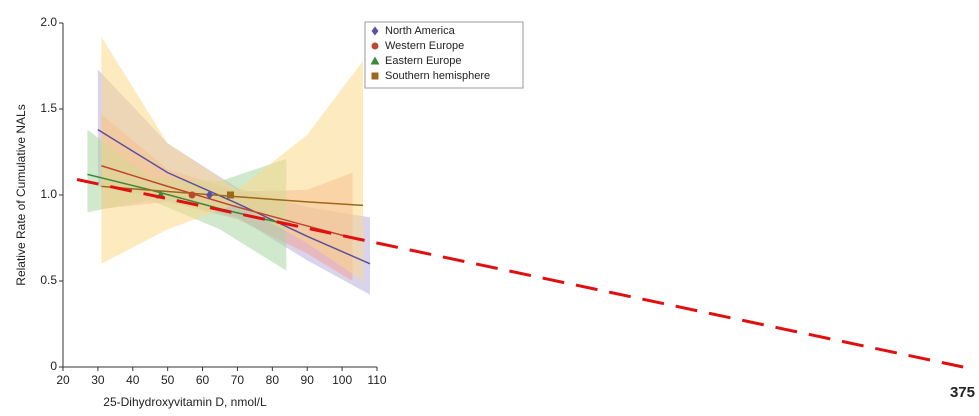 The height and width of the screenshot is (416, 979). Describe the element at coordinates (424, 46) in the screenshot. I see `legend-label: Western Europe` at that location.